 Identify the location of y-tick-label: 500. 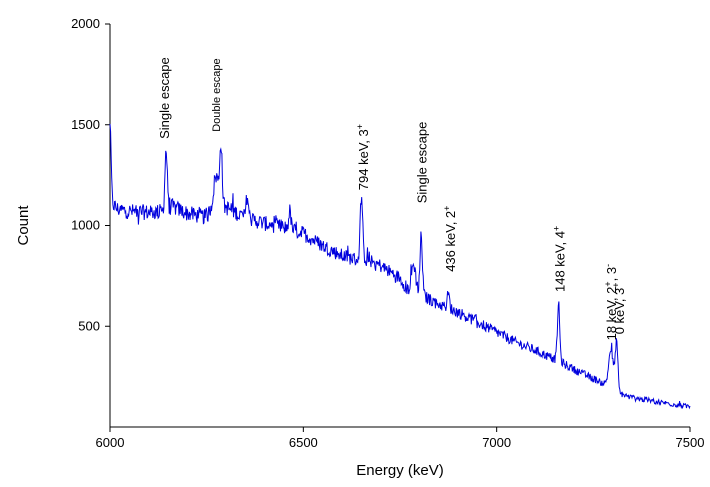
(89, 325).